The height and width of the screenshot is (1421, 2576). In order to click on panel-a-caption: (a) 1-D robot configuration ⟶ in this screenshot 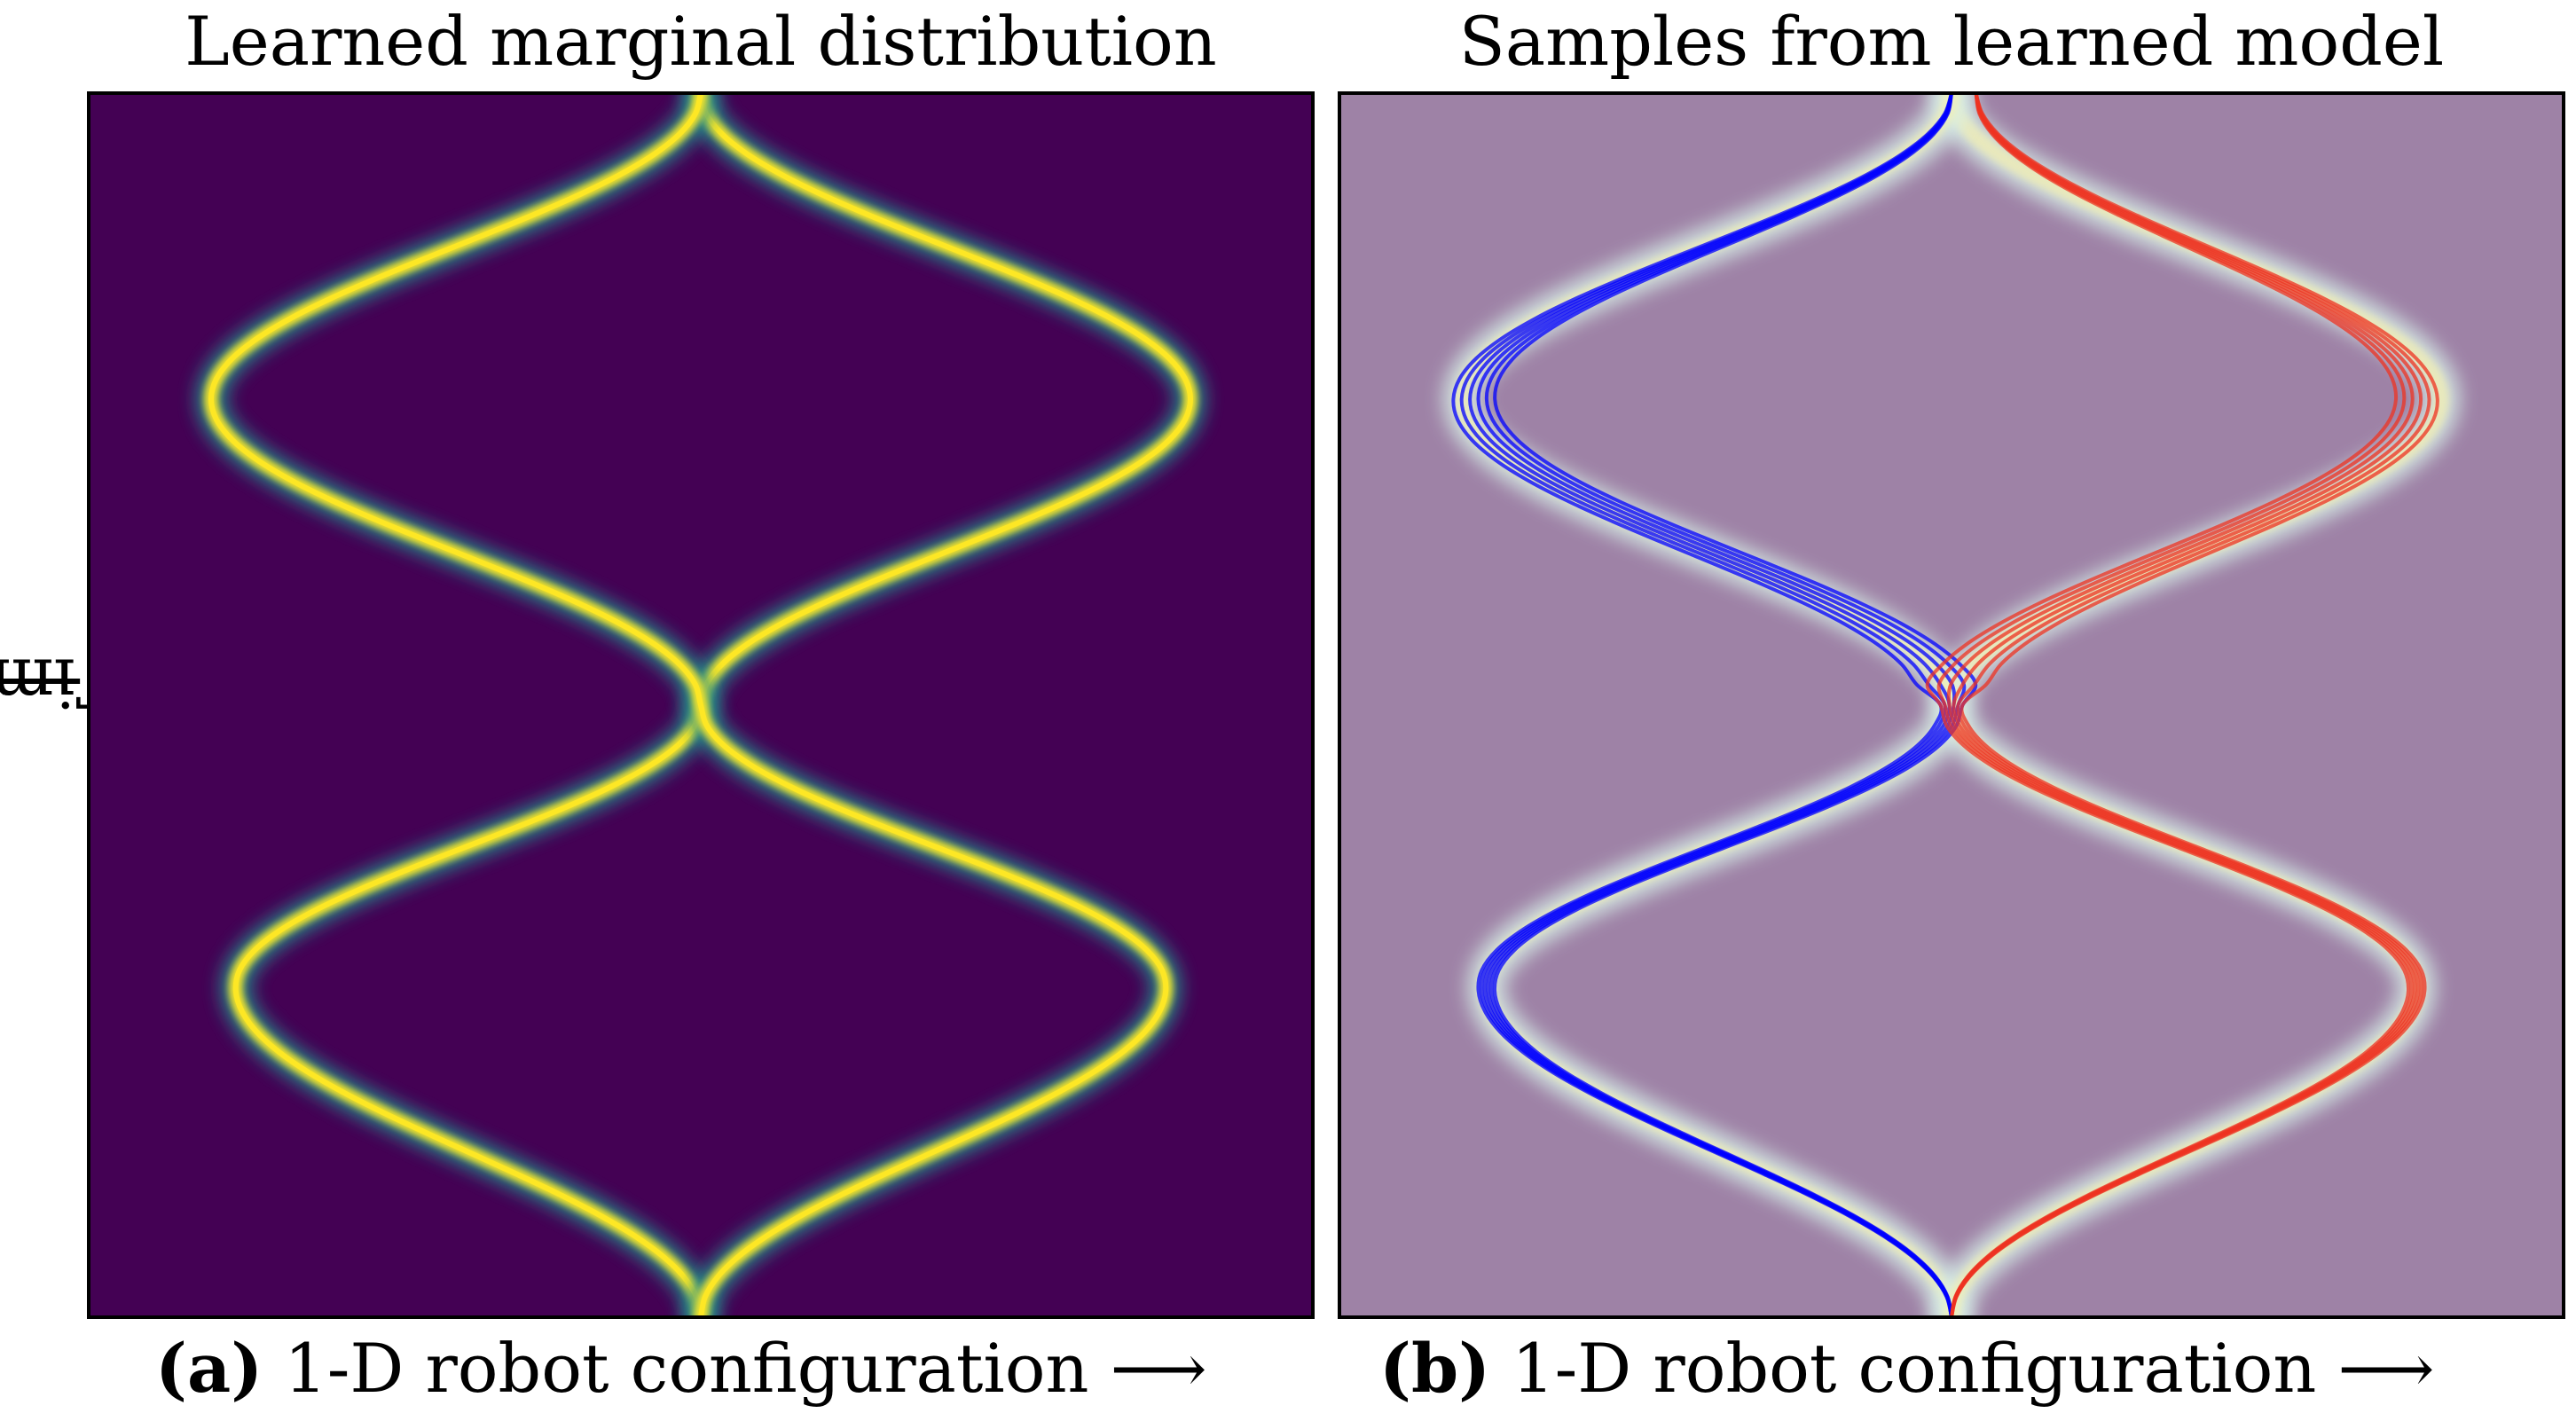, I will do `click(681, 1368)`.